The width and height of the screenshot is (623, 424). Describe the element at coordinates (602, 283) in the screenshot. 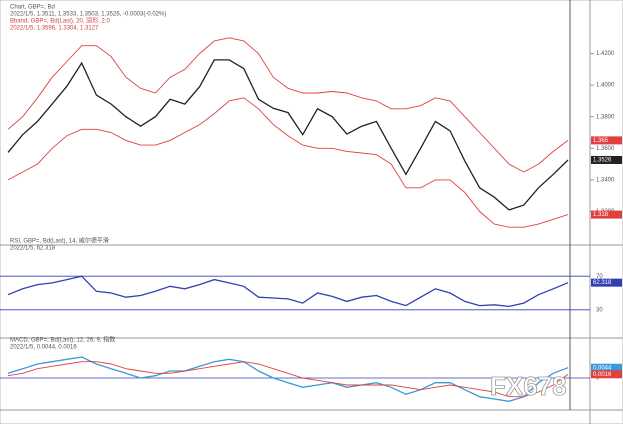

I see `value-tag-label: 62.318` at that location.